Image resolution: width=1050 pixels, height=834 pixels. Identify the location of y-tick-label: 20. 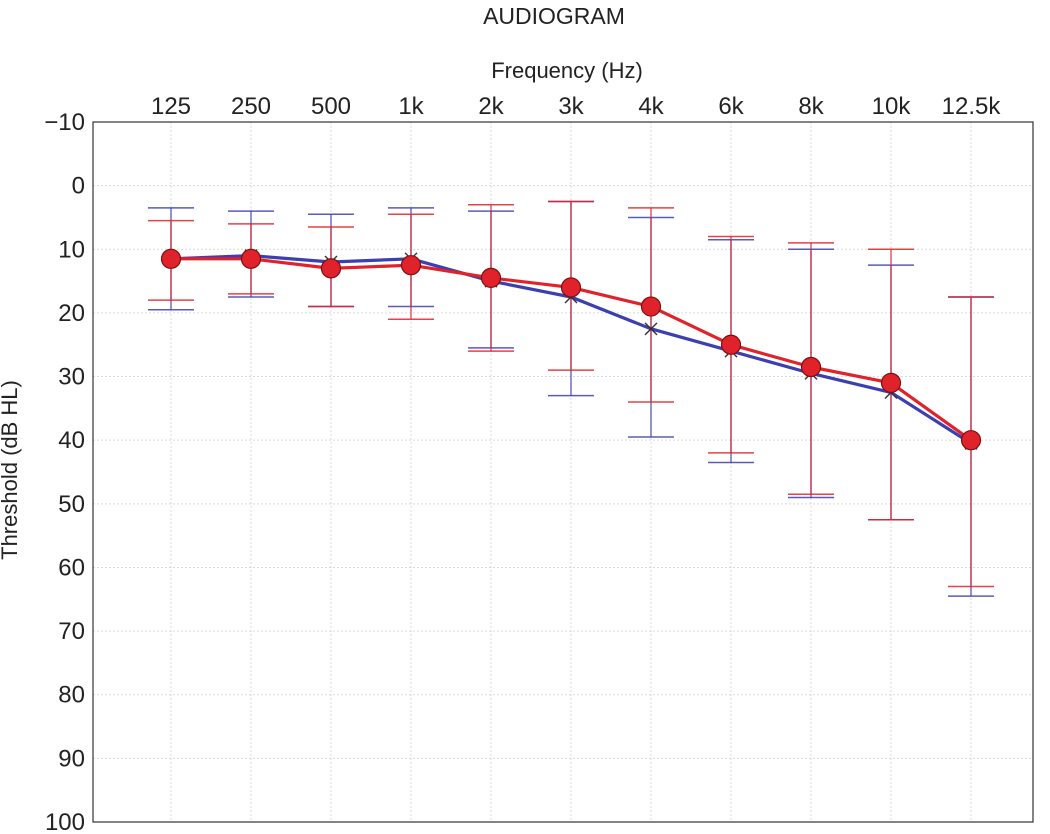
(71, 313).